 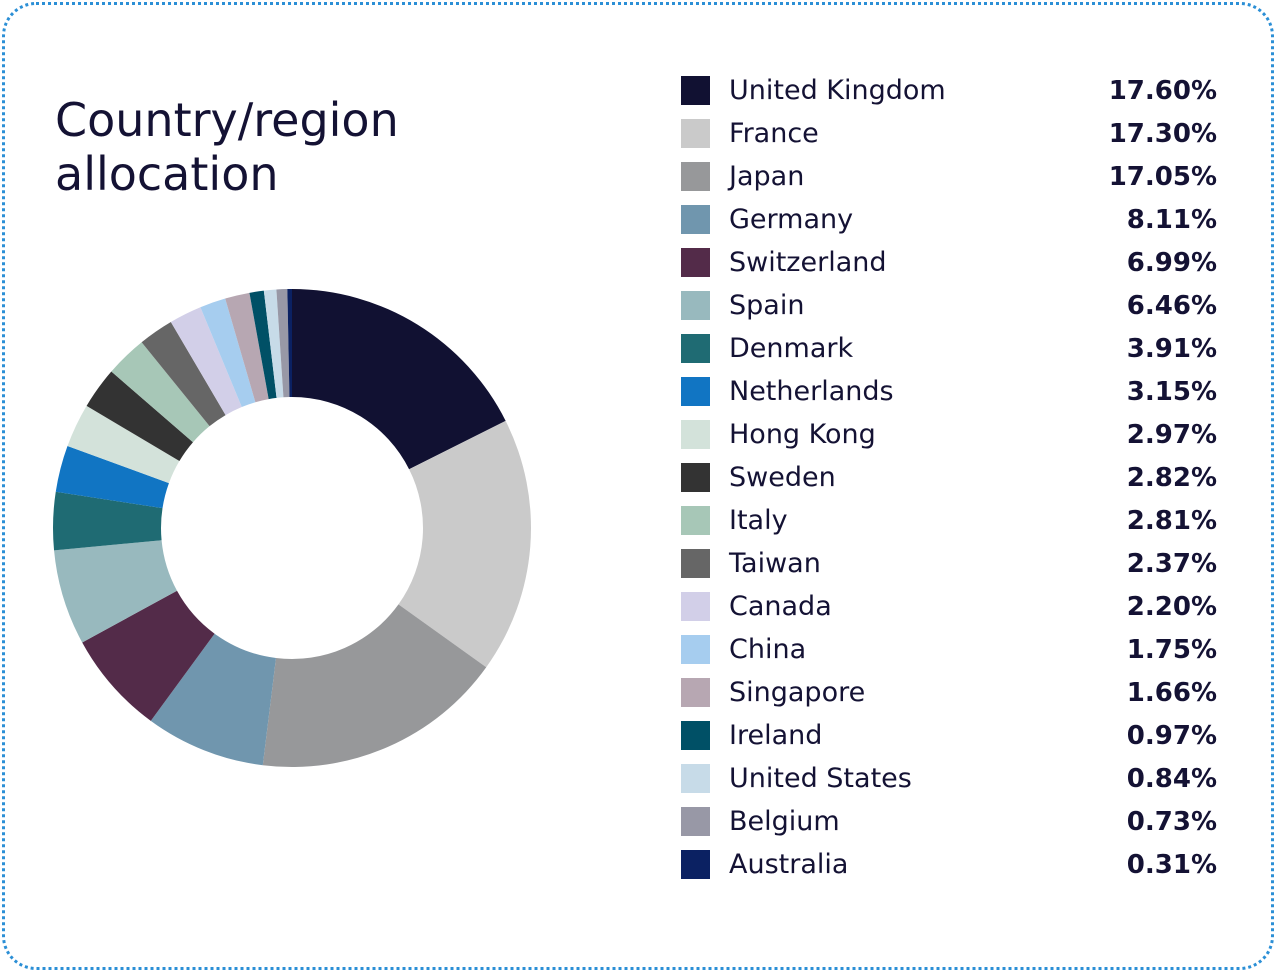 I want to click on legend-item-denmark: Denmark 3.91%, so click(x=951, y=348).